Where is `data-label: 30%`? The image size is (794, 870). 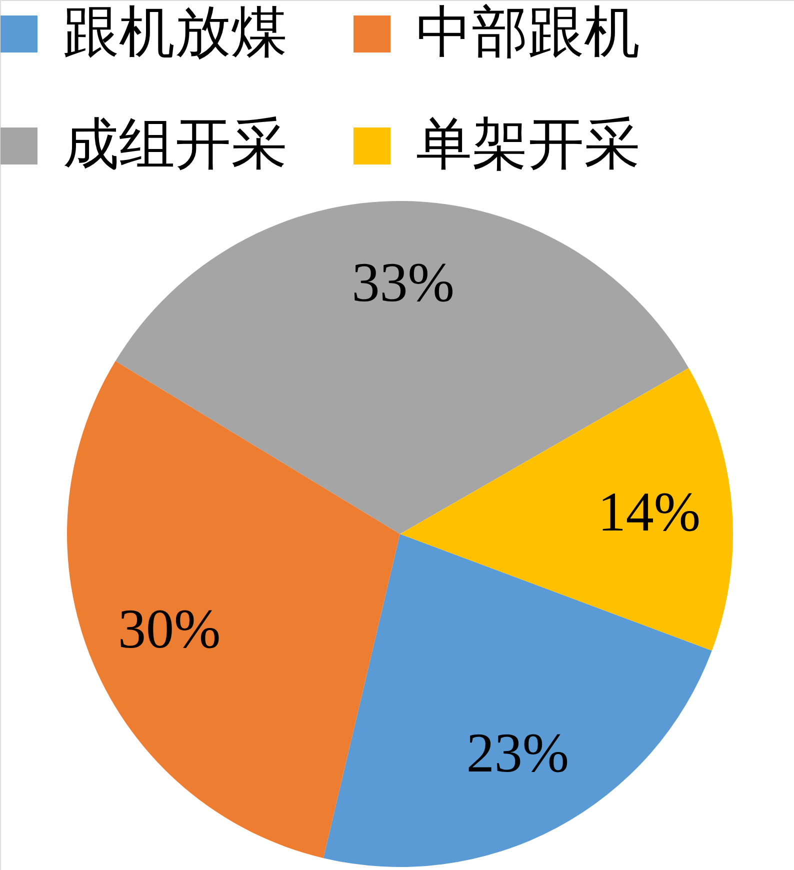
data-label: 30% is located at coordinates (169, 629).